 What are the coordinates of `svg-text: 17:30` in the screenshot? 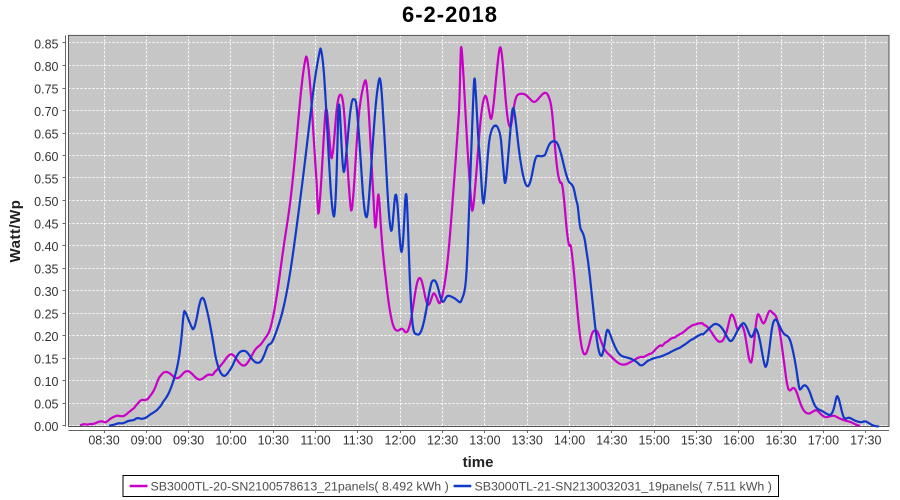 It's located at (865, 441).